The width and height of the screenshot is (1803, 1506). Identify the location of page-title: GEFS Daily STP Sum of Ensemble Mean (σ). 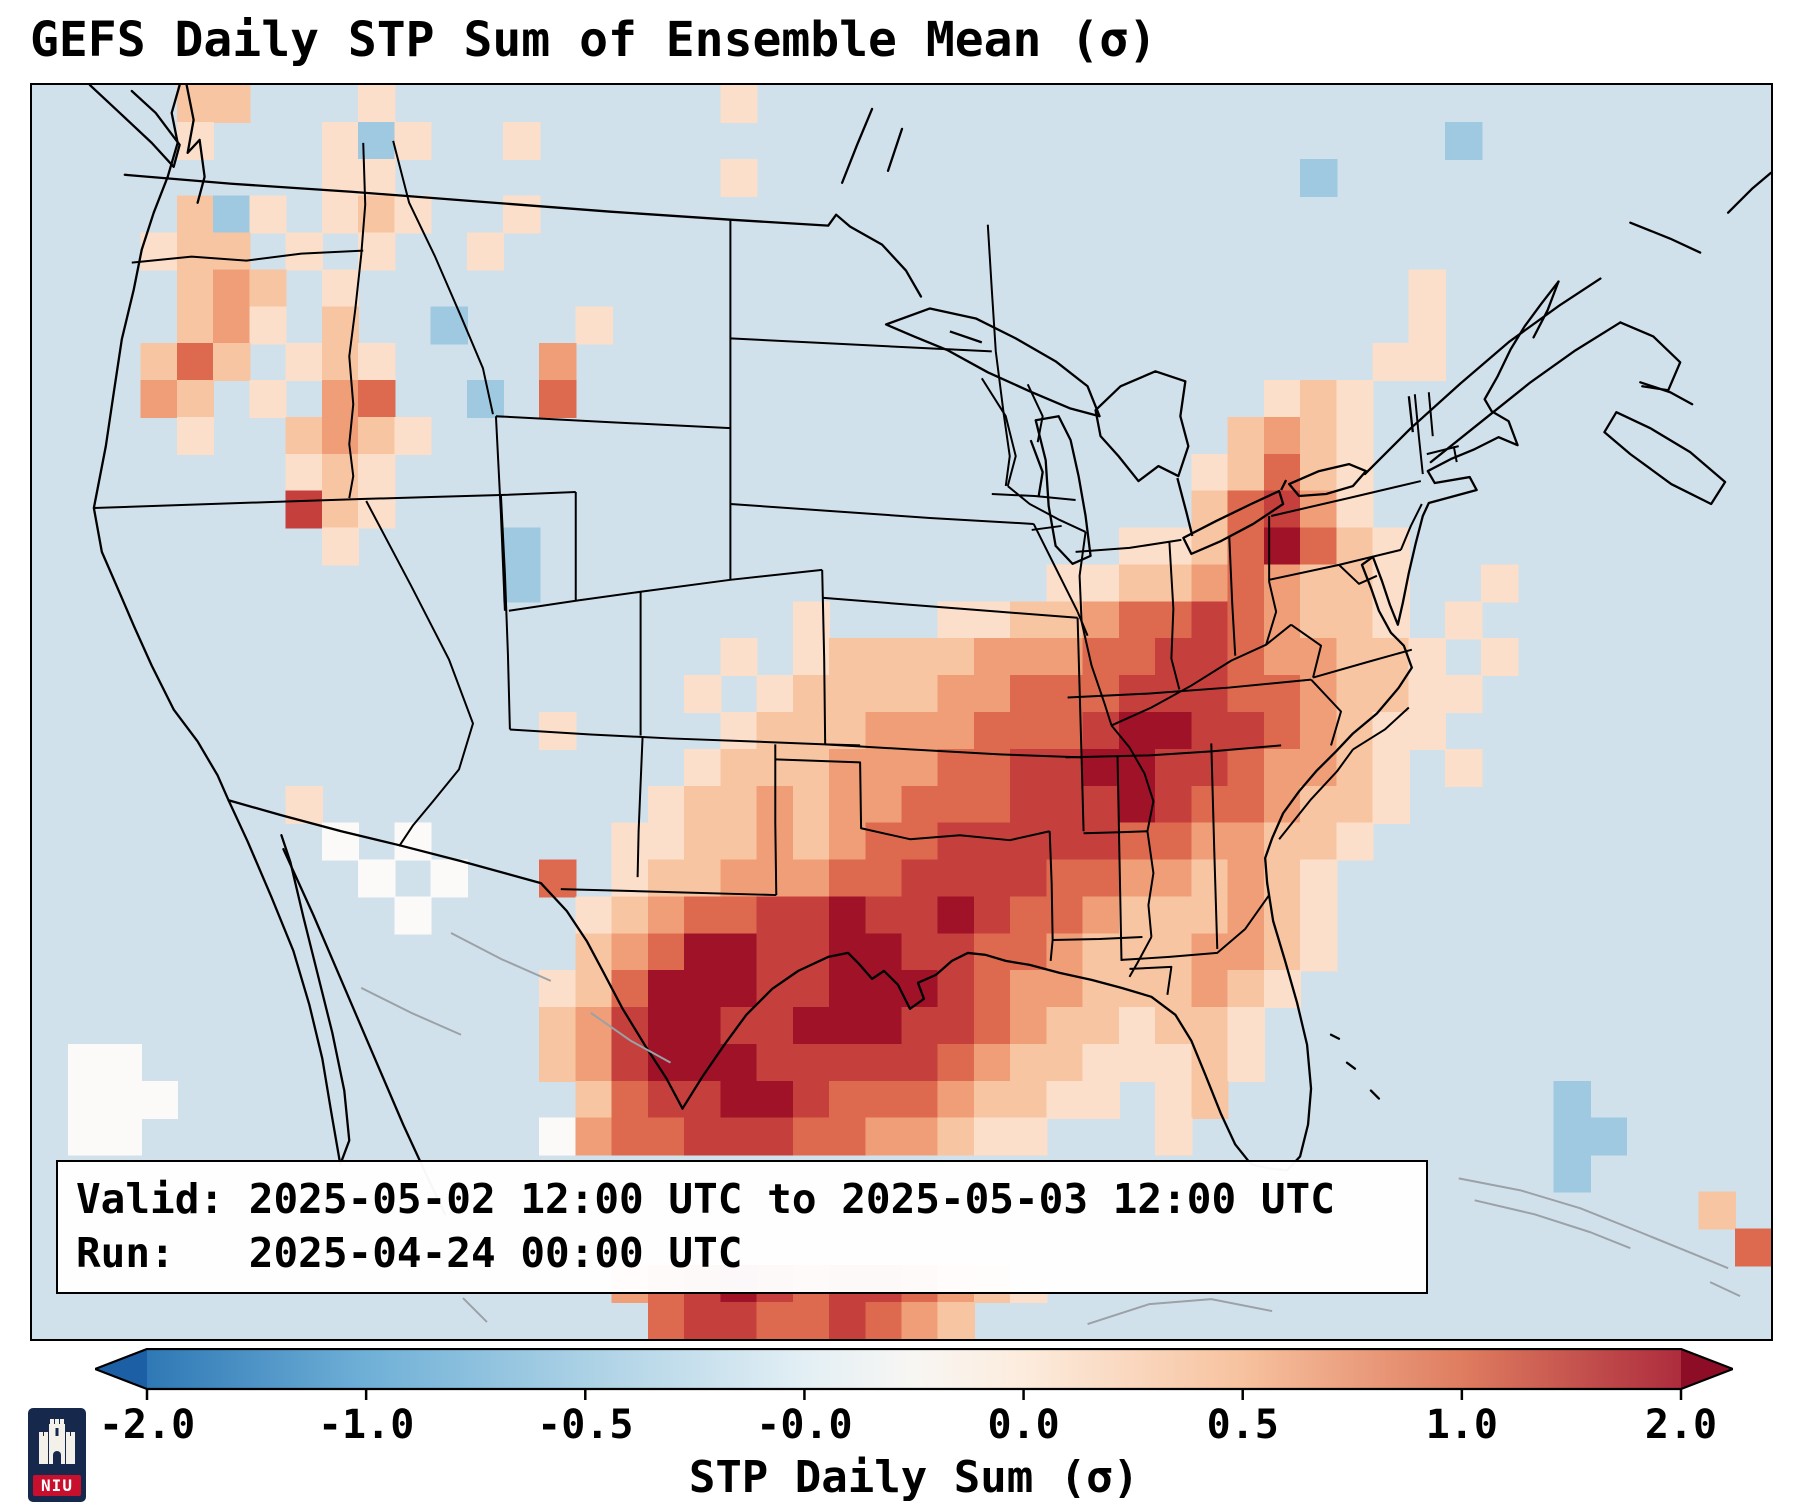
(594, 40).